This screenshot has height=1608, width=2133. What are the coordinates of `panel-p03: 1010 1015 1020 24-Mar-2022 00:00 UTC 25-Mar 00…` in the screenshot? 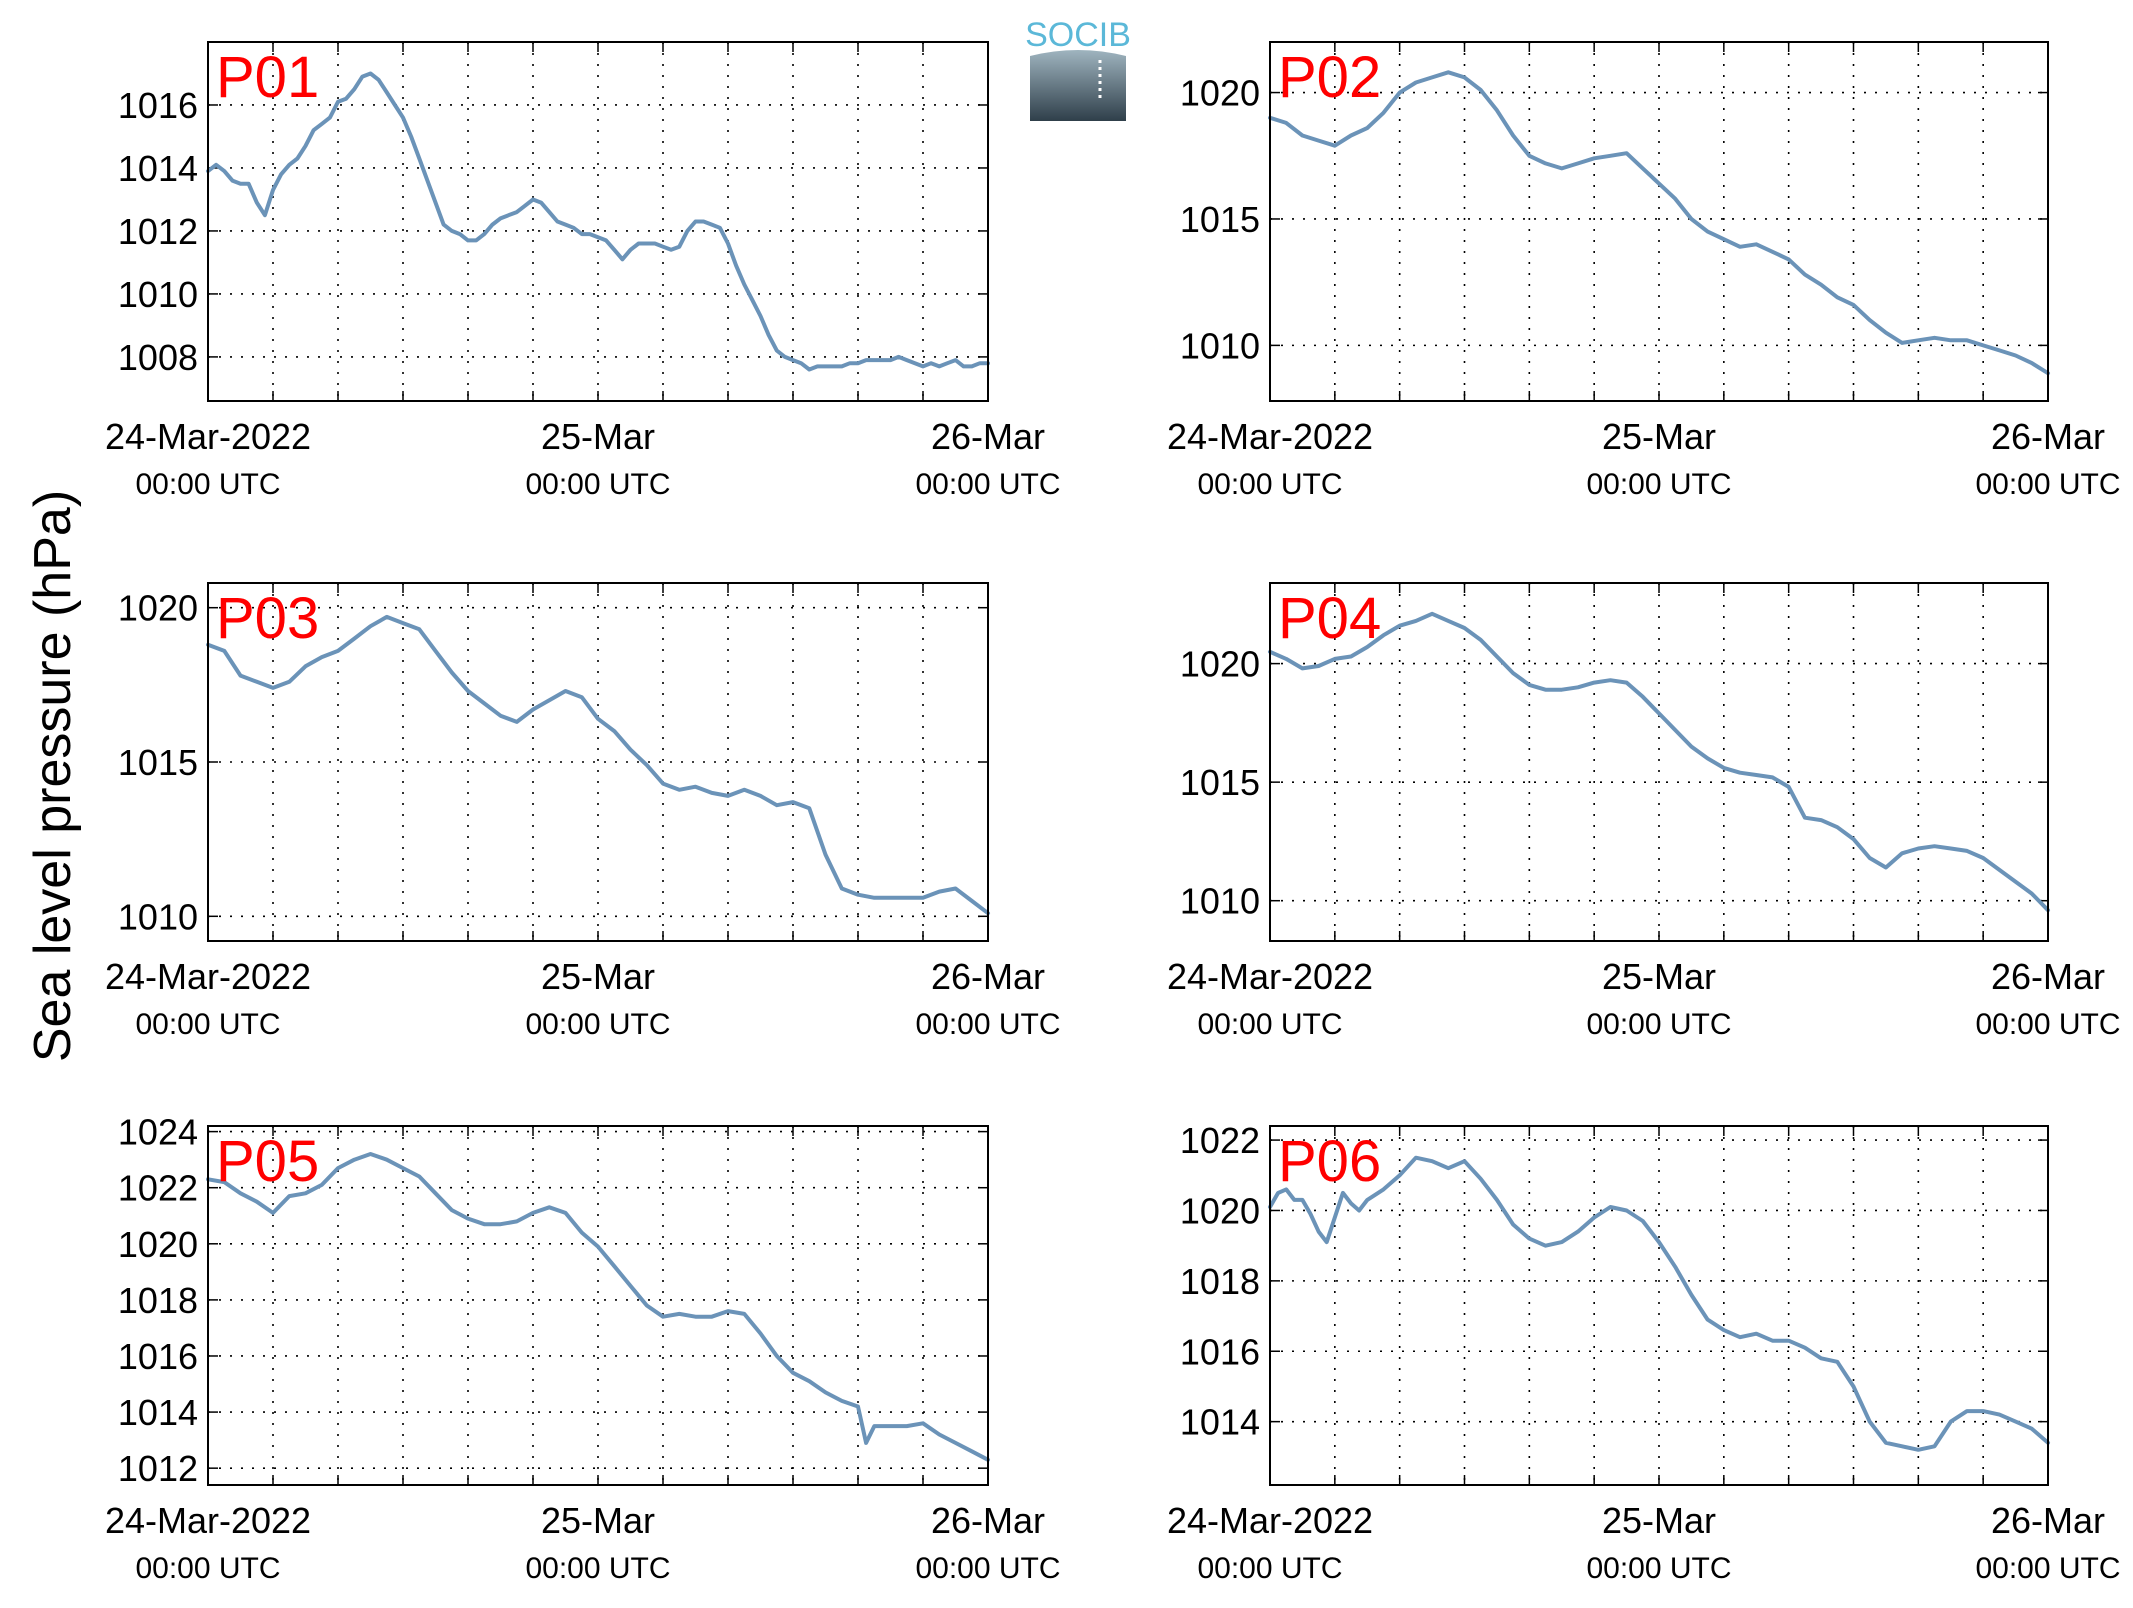 It's located at (583, 811).